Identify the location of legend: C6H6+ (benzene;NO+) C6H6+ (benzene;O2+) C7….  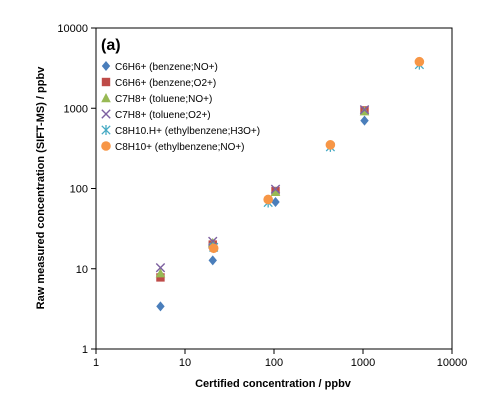
(180, 107).